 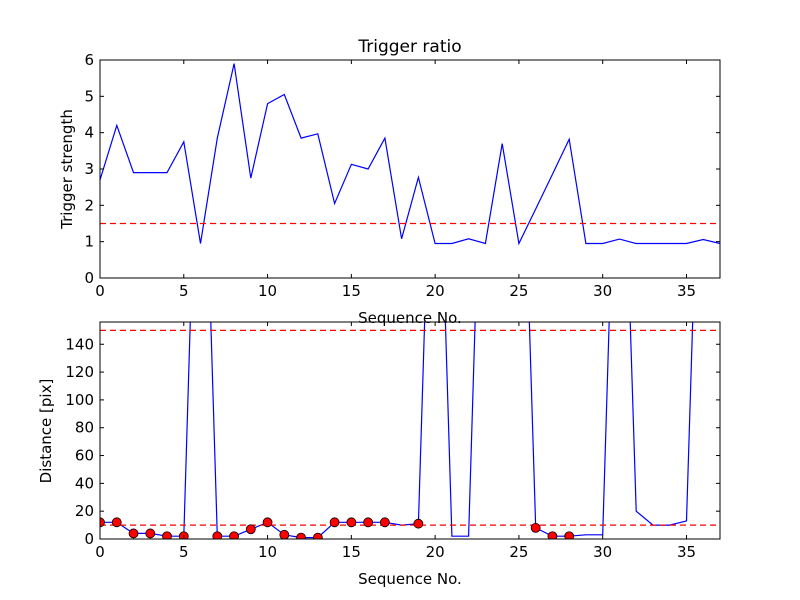 I want to click on y-tick-label: 20, so click(x=84, y=511).